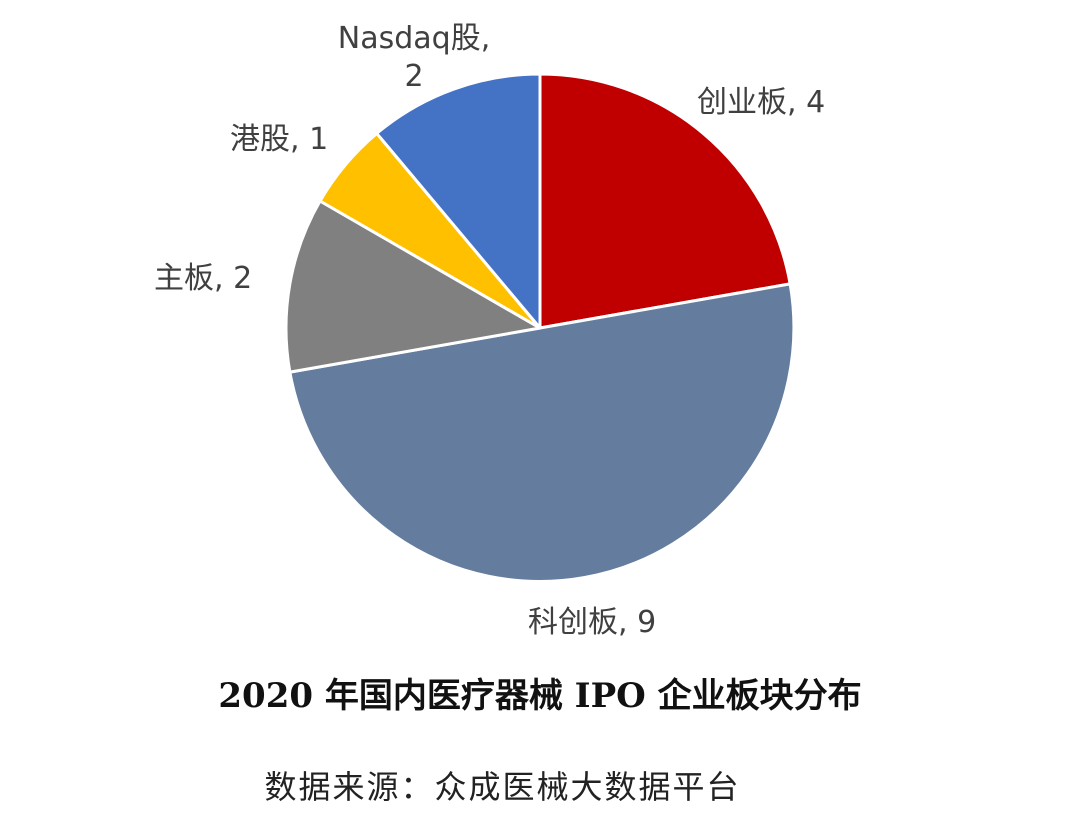 The height and width of the screenshot is (819, 1080). Describe the element at coordinates (413, 76) in the screenshot. I see `slice-data-label-line: 2` at that location.